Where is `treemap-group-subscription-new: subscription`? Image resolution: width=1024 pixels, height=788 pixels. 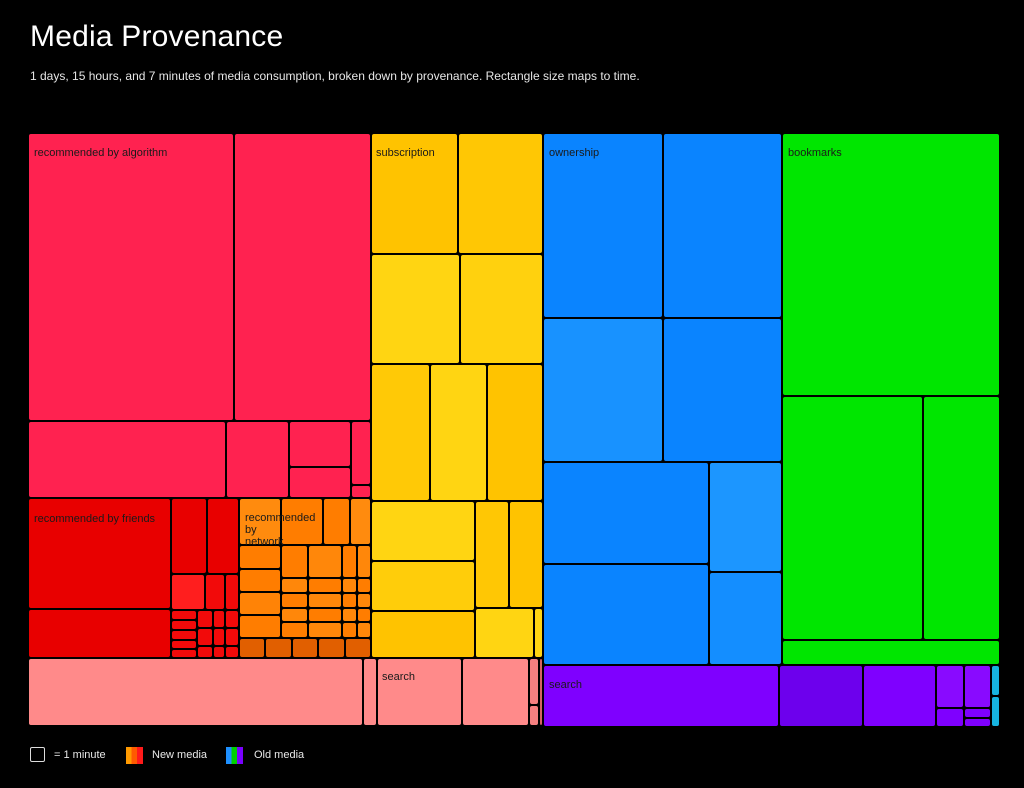 treemap-group-subscription-new: subscription is located at coordinates (457, 395).